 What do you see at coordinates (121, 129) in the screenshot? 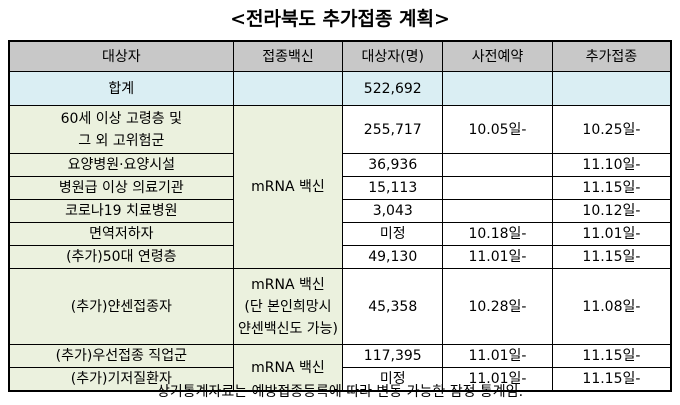
I see `target: 60세 이상 고령층 및 그 외 고위험군` at bounding box center [121, 129].